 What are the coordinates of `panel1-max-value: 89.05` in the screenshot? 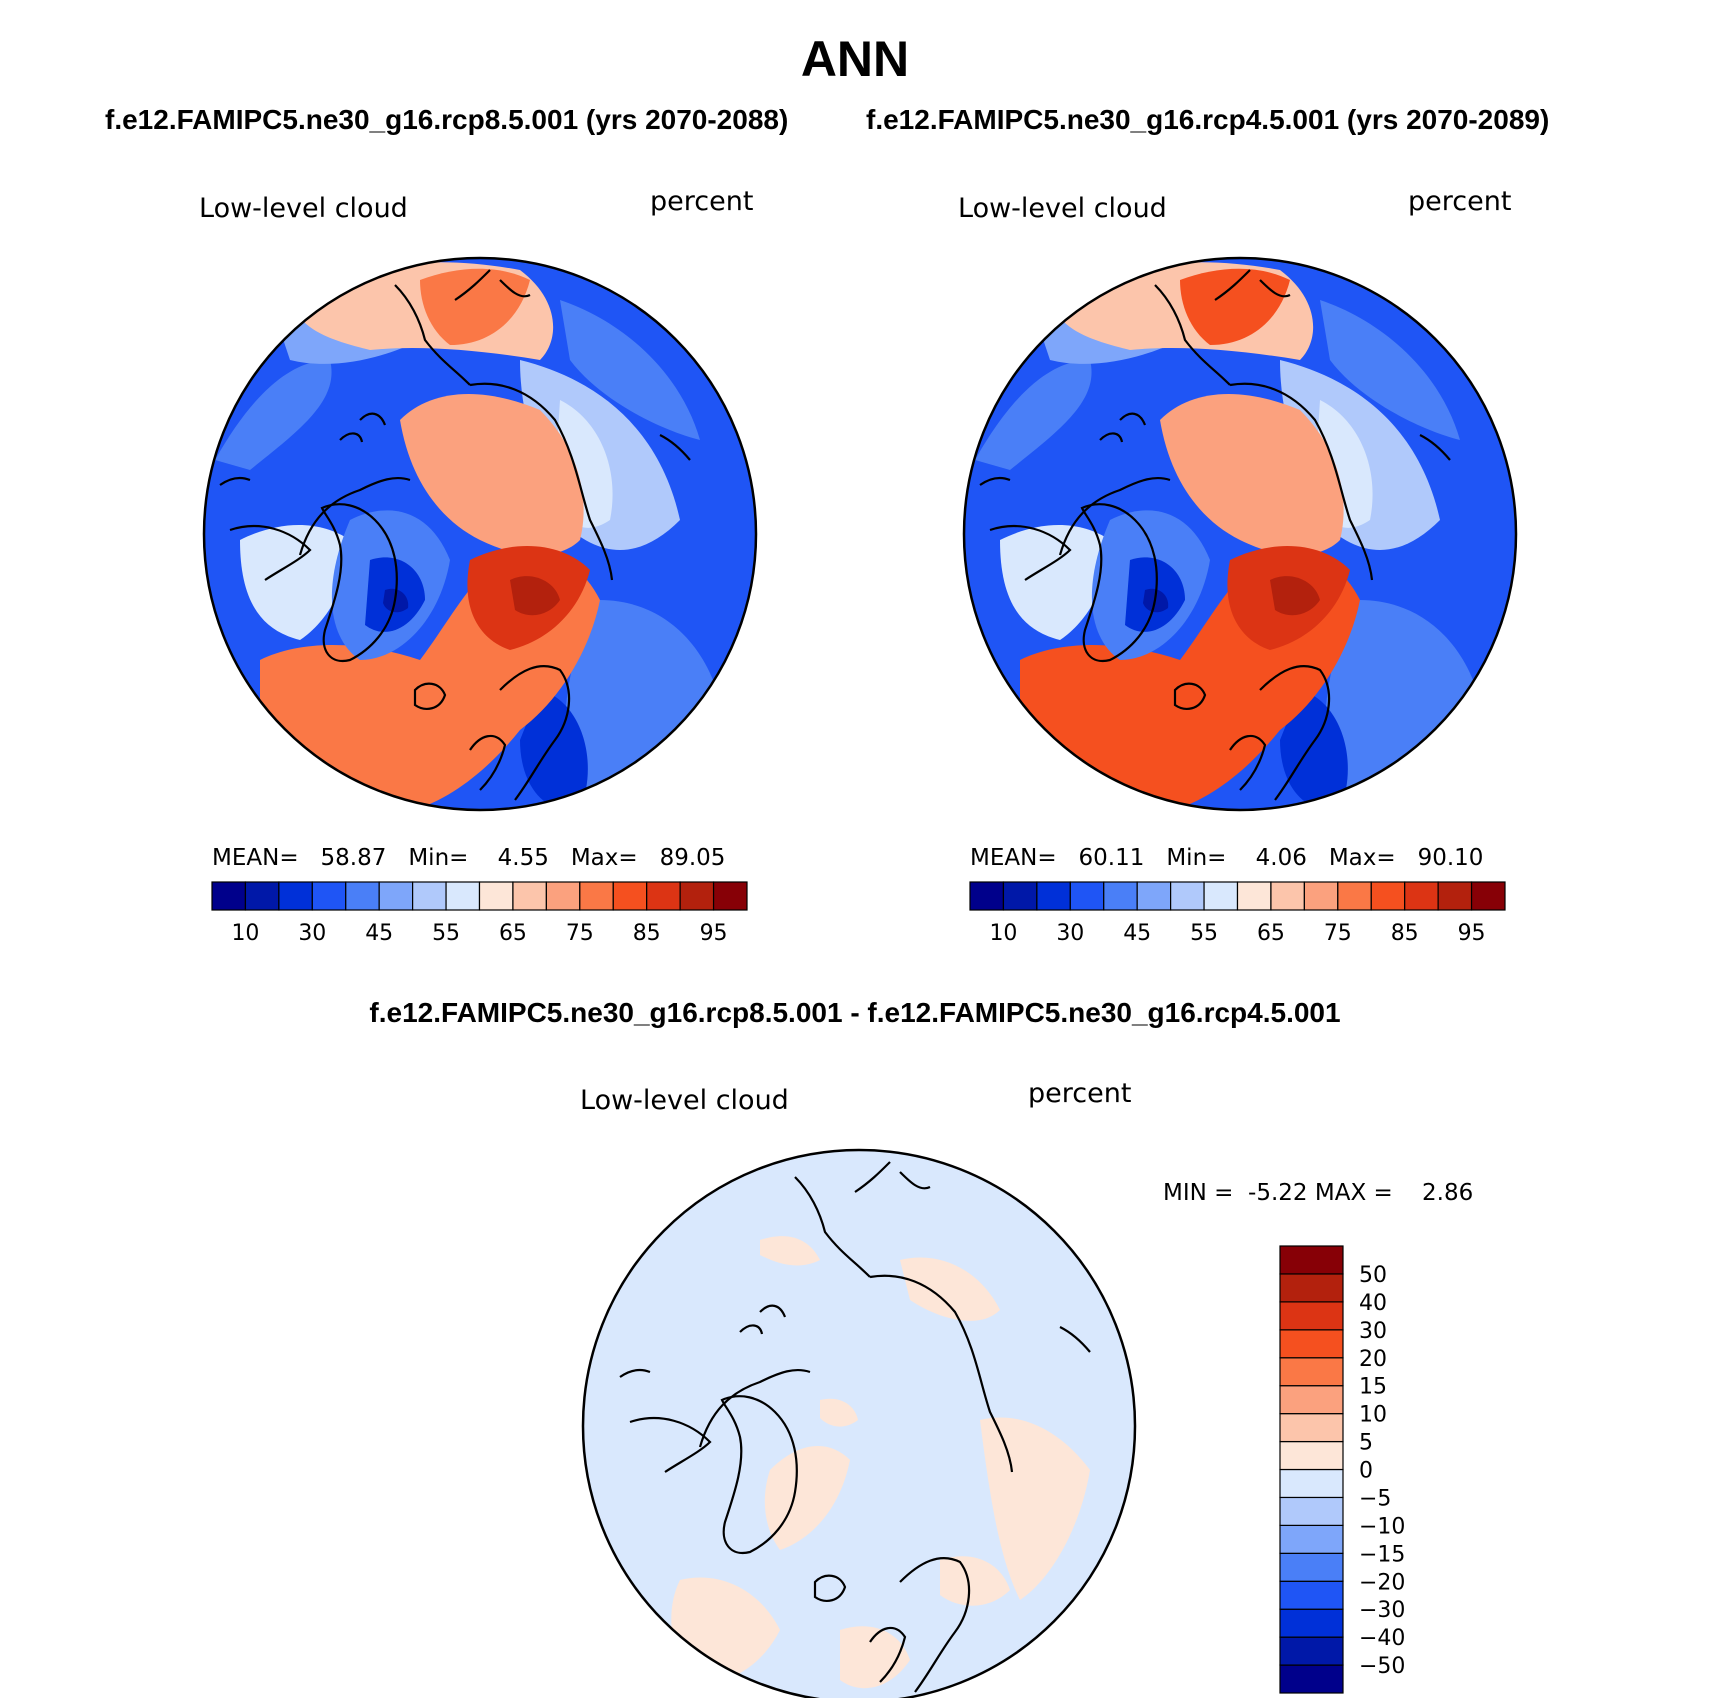 It's located at (692, 858).